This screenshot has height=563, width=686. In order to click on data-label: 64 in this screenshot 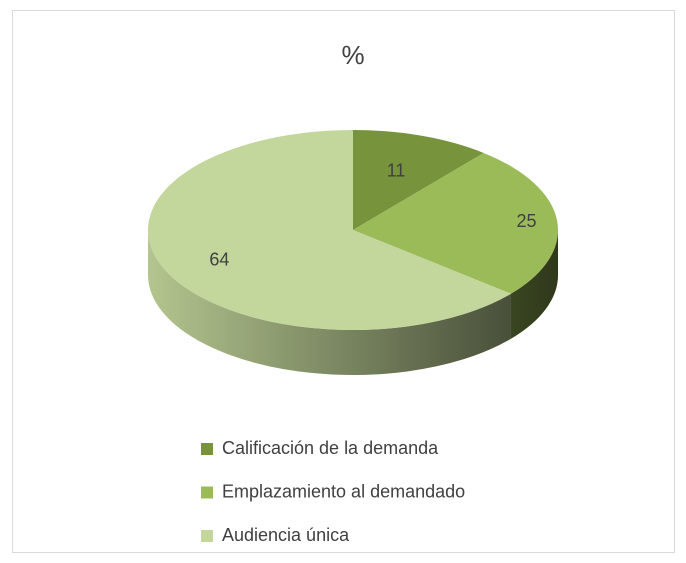, I will do `click(219, 259)`.